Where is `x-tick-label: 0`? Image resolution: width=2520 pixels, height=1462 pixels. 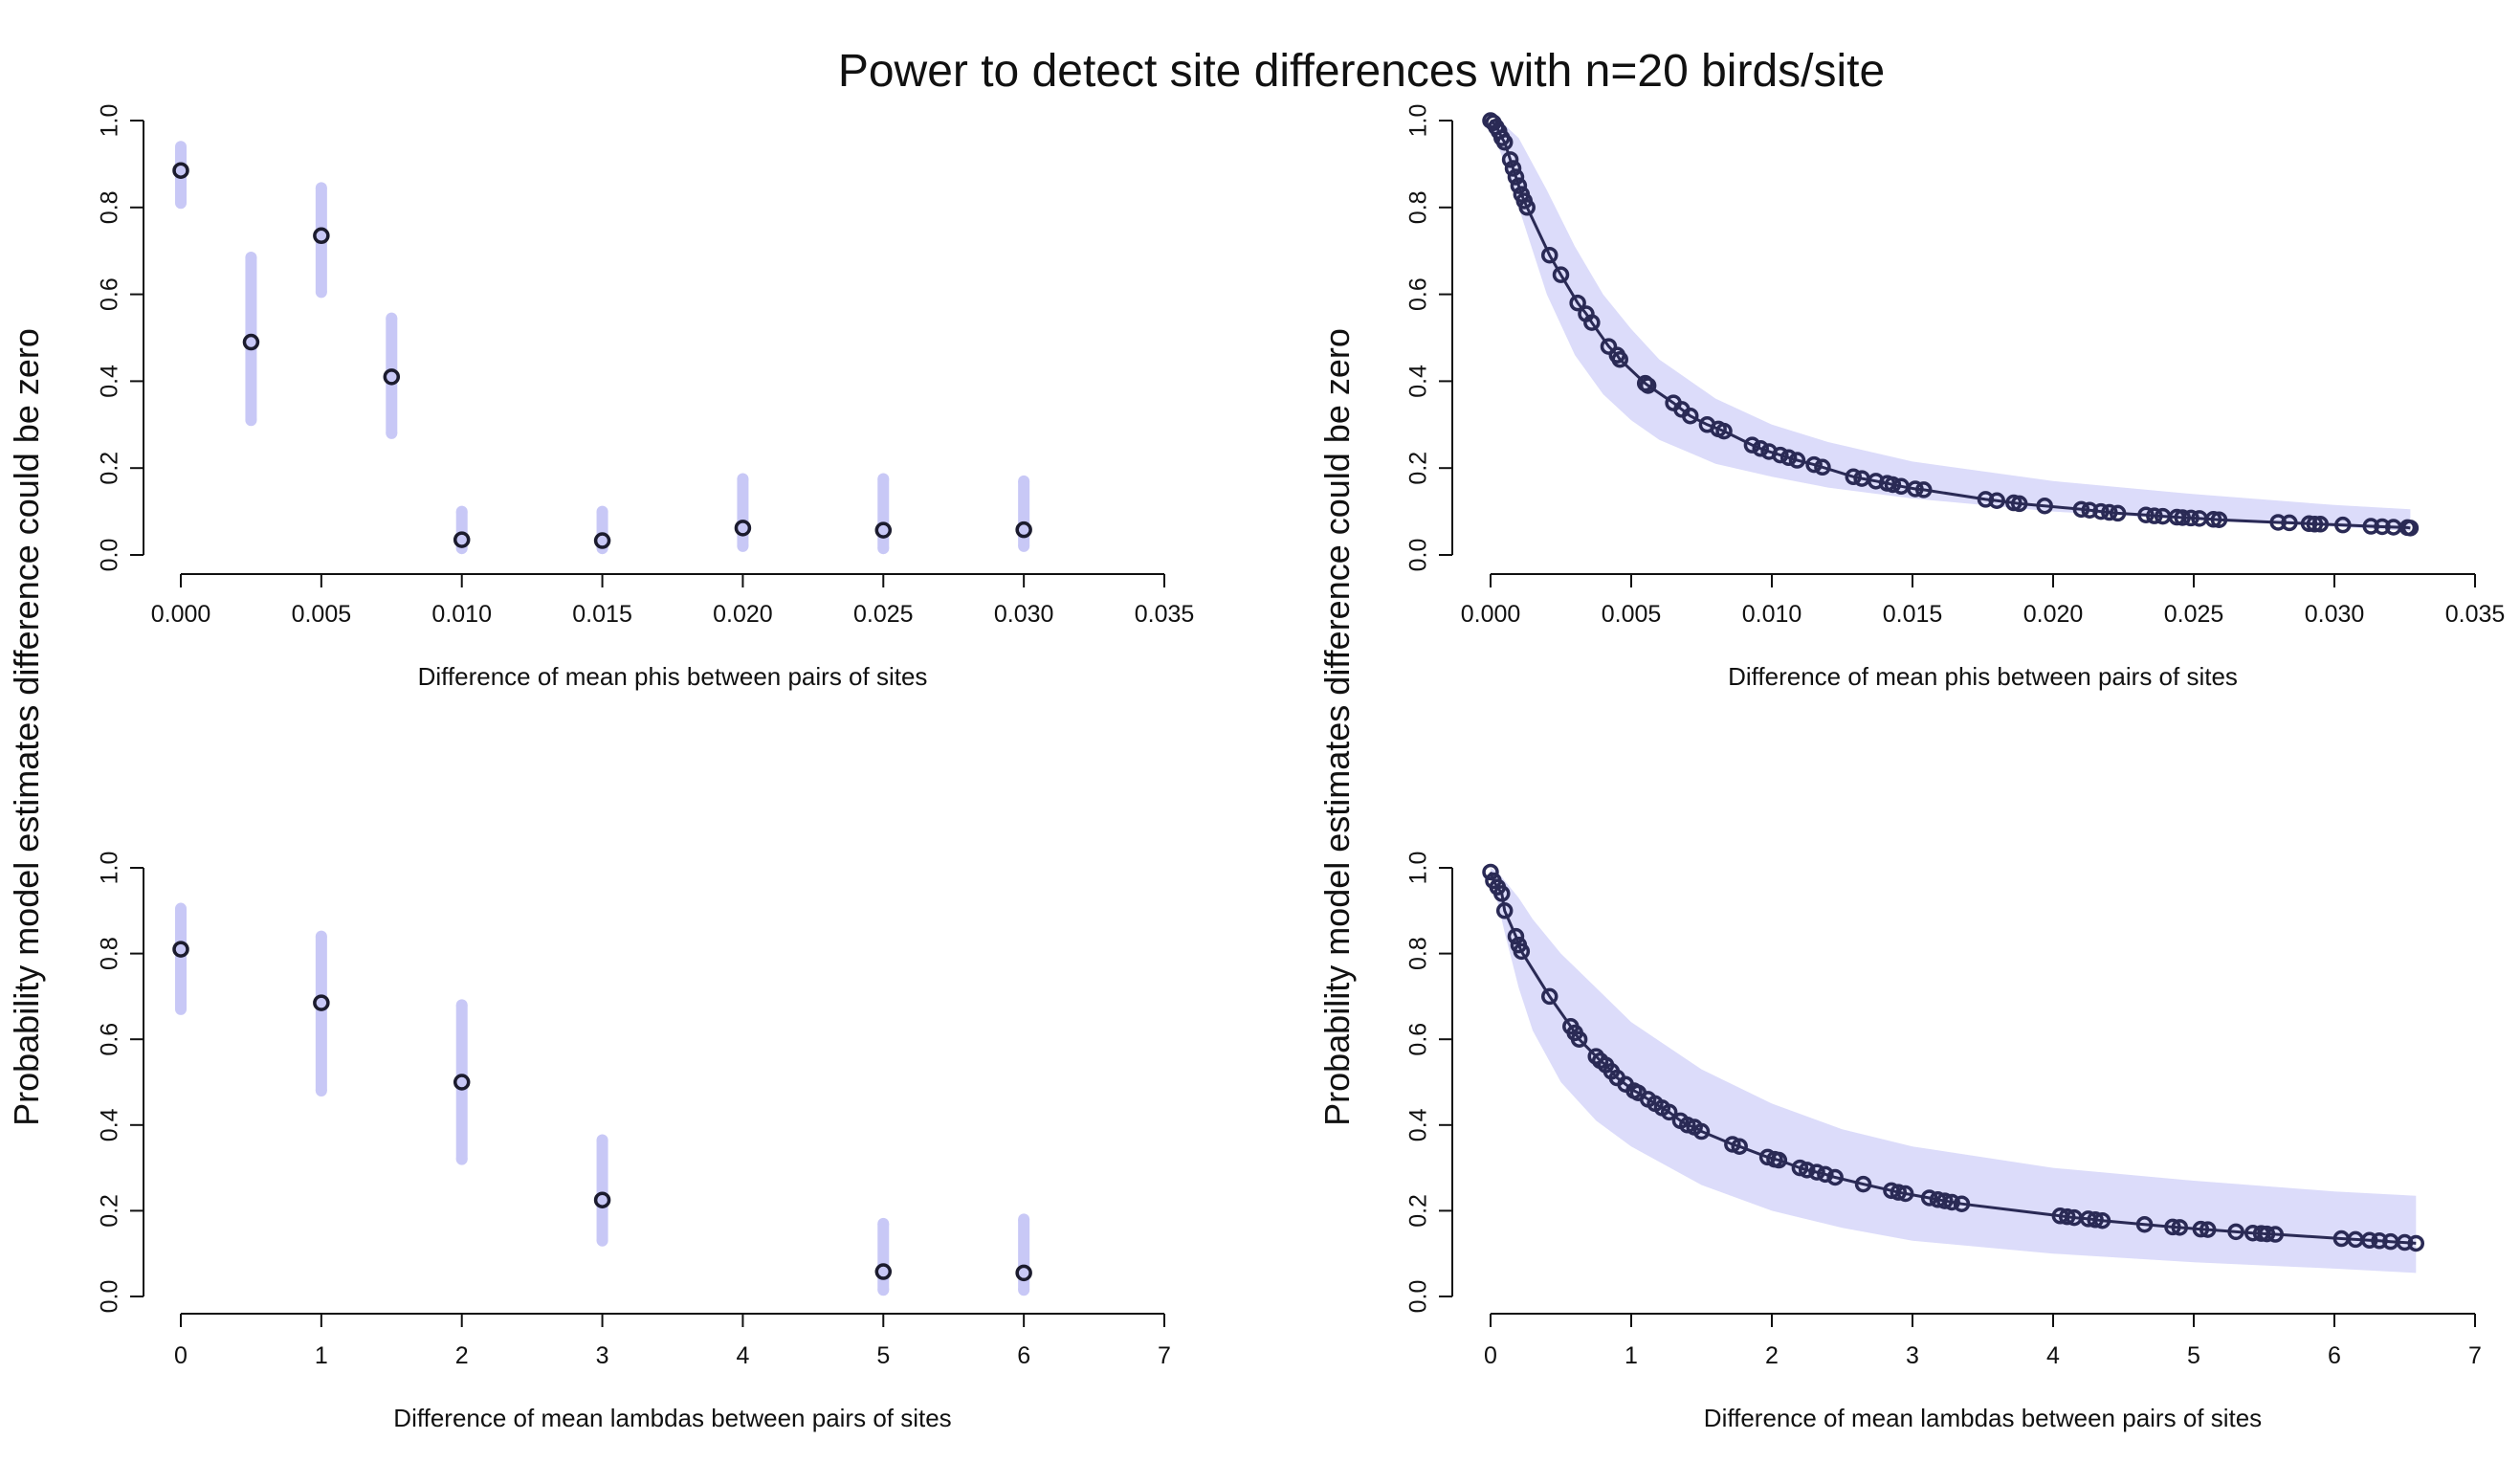
x-tick-label: 0 is located at coordinates (181, 1356).